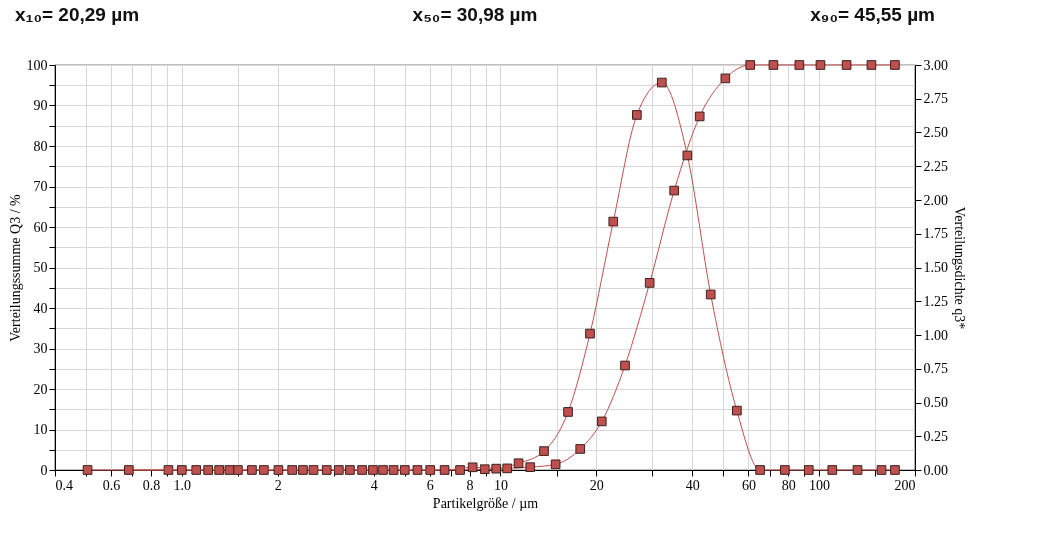 This screenshot has height=541, width=1055. Describe the element at coordinates (935, 402) in the screenshot. I see `y2-tick-label: 0.50` at that location.